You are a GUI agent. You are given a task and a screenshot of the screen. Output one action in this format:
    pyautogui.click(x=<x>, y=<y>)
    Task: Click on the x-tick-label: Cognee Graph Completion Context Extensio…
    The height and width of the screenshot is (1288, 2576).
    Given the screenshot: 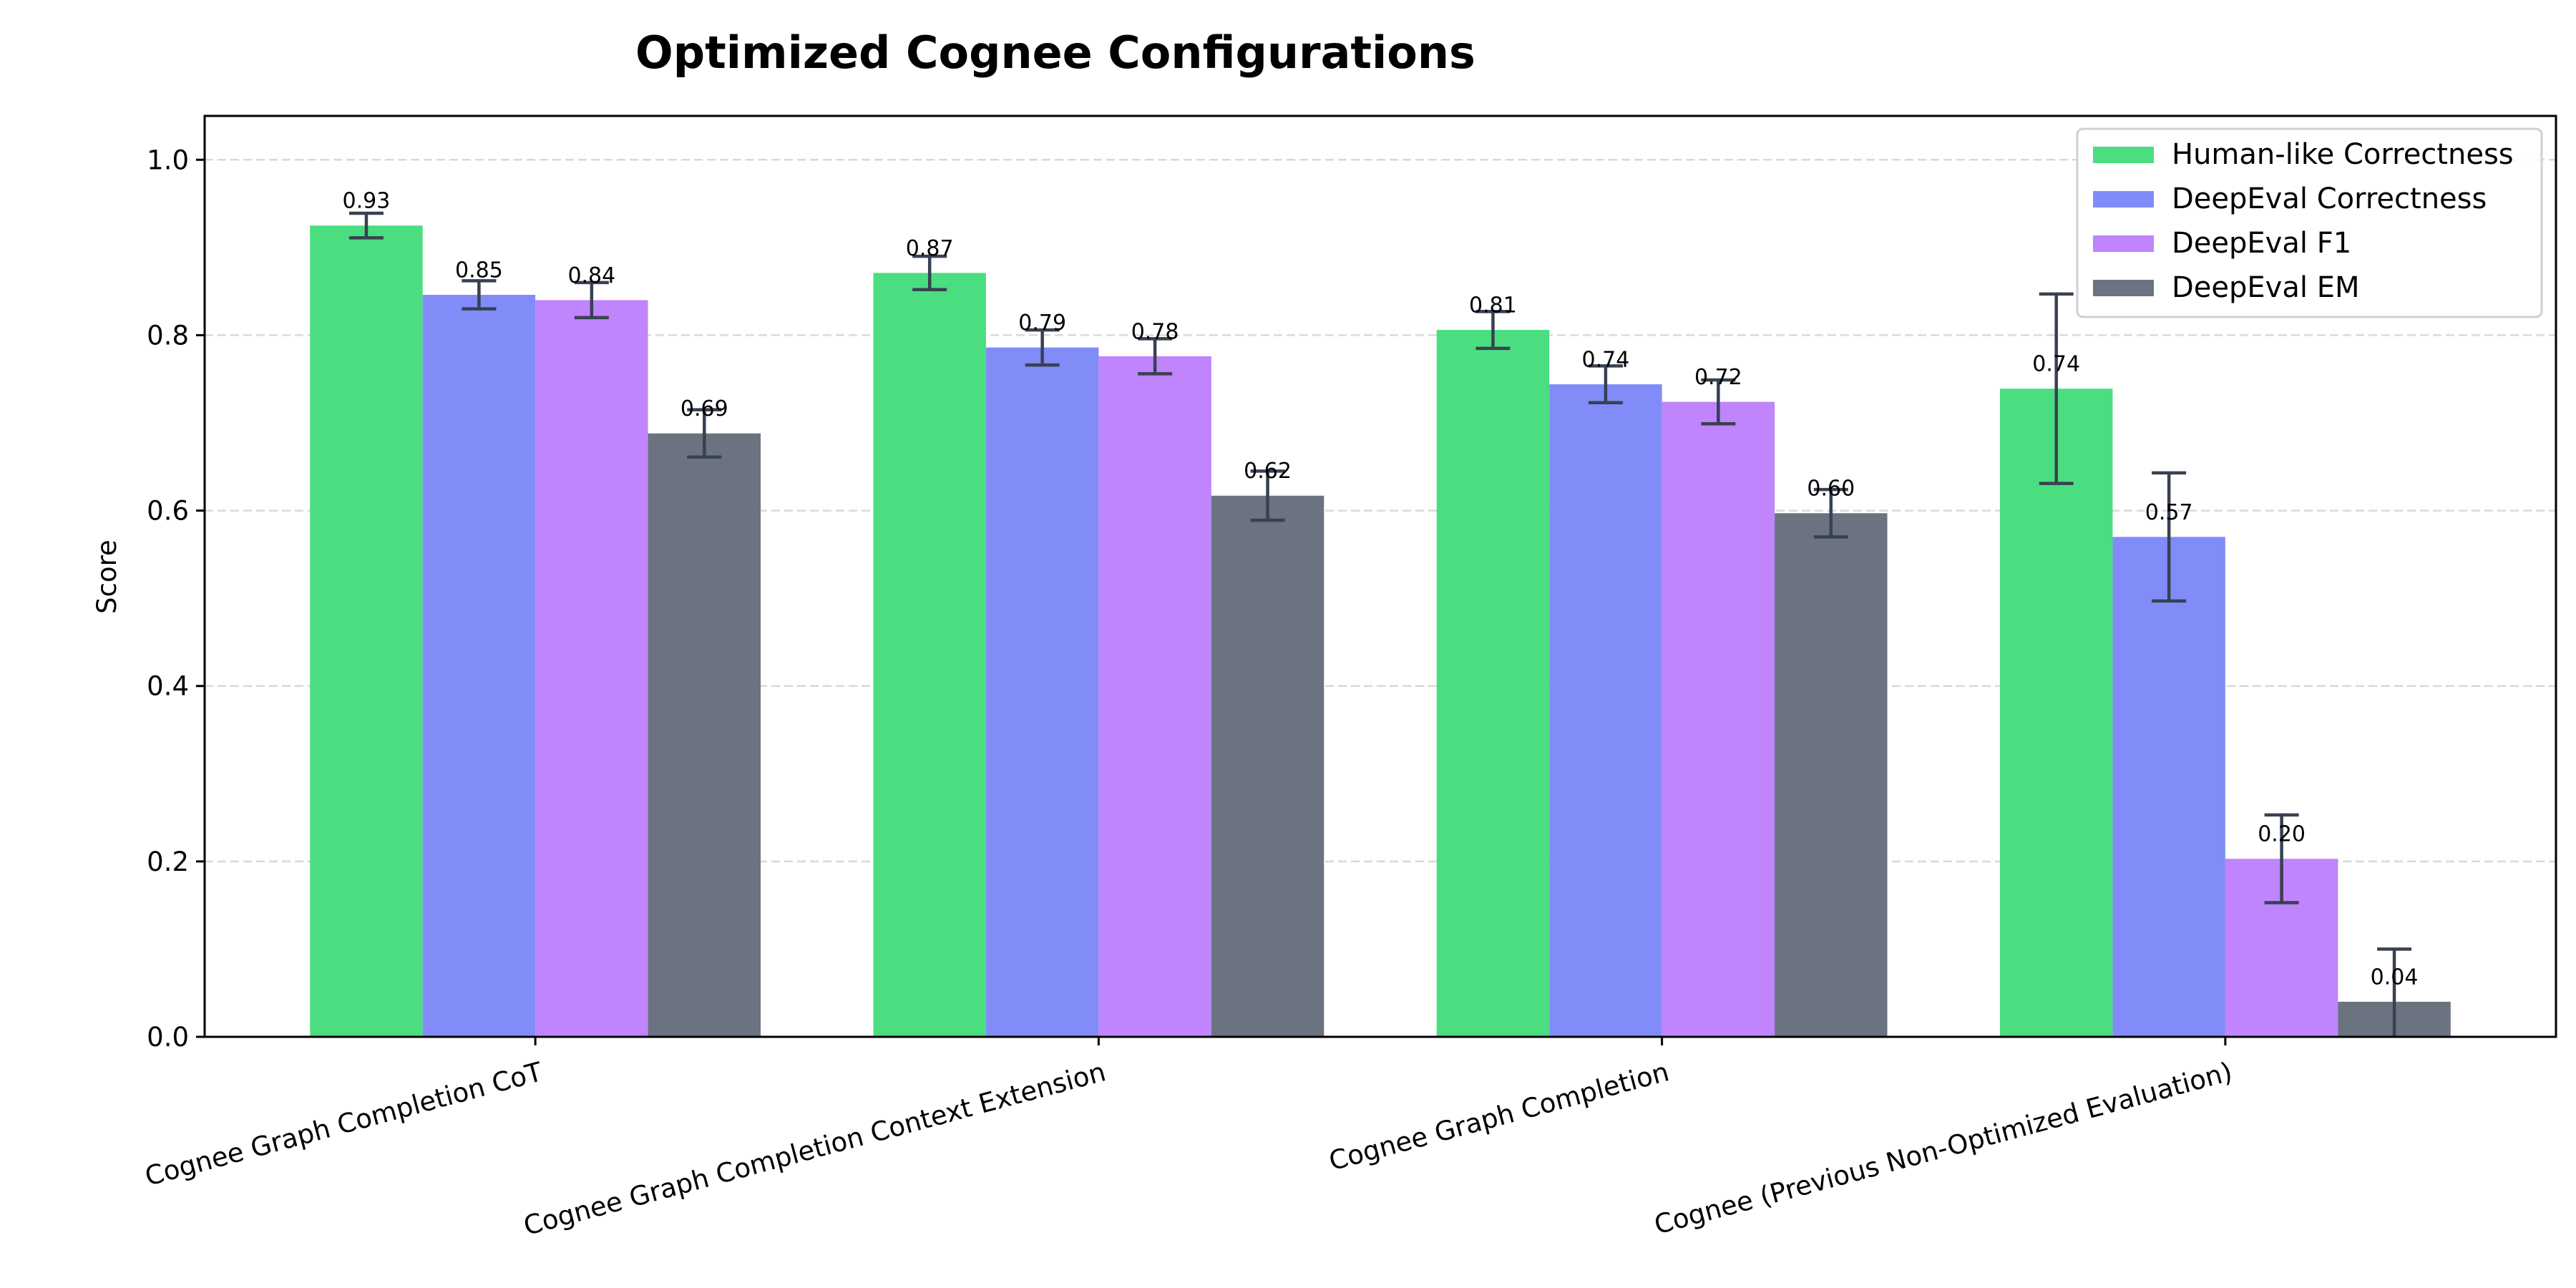 What is the action you would take?
    pyautogui.click(x=814, y=1148)
    